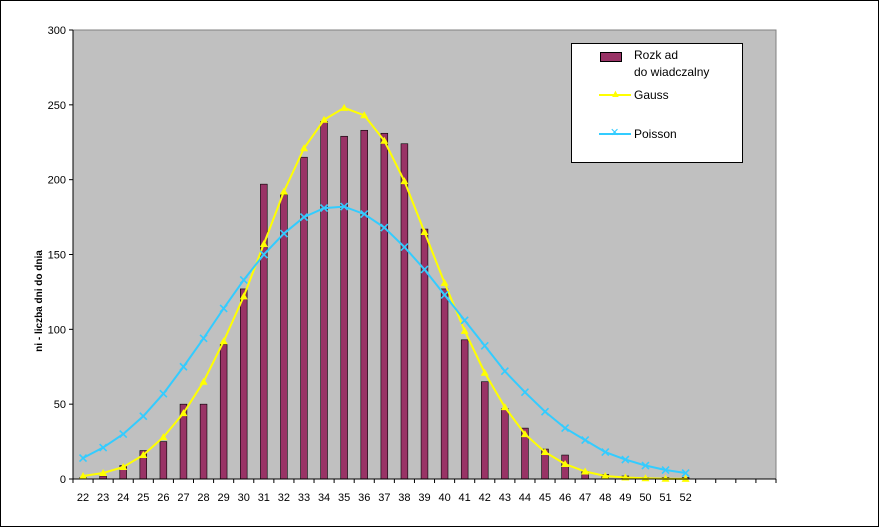 The height and width of the screenshot is (531, 879). I want to click on x-tick-label: 40, so click(444, 498).